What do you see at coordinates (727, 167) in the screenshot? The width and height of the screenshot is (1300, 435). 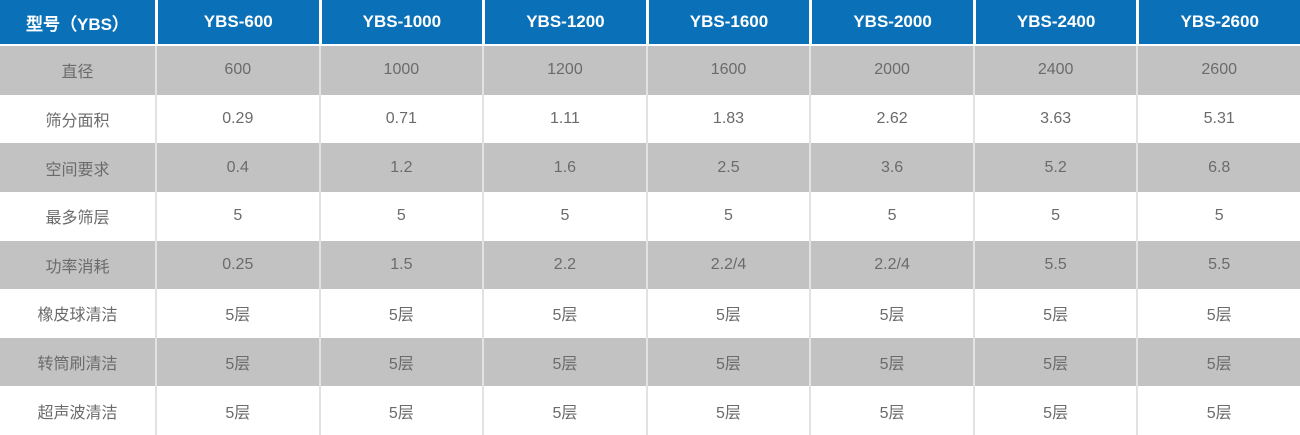 I see `table-cell: 2.5` at bounding box center [727, 167].